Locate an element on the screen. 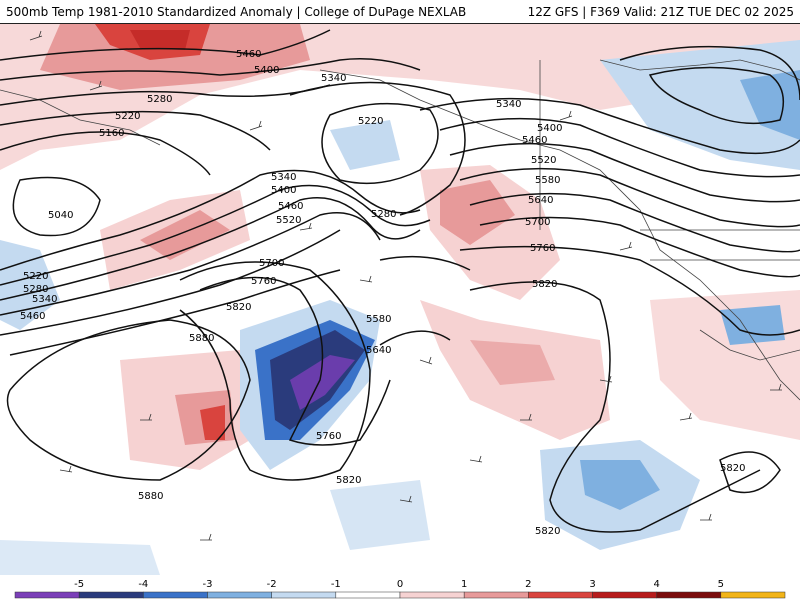 This screenshot has height=604, width=800. anomaly-colorbar: -5 -4 -3 -2 -1 0 1 2 3 4 5 is located at coordinates (400, 587).